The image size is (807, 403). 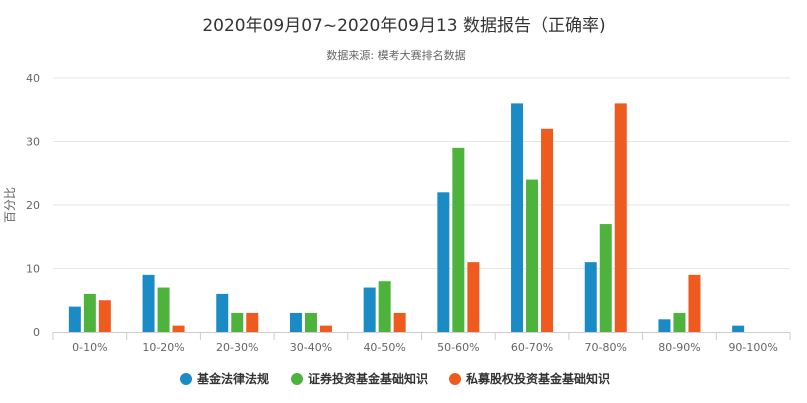 What do you see at coordinates (89, 347) in the screenshot?
I see `x-tick-label: 0-10%` at bounding box center [89, 347].